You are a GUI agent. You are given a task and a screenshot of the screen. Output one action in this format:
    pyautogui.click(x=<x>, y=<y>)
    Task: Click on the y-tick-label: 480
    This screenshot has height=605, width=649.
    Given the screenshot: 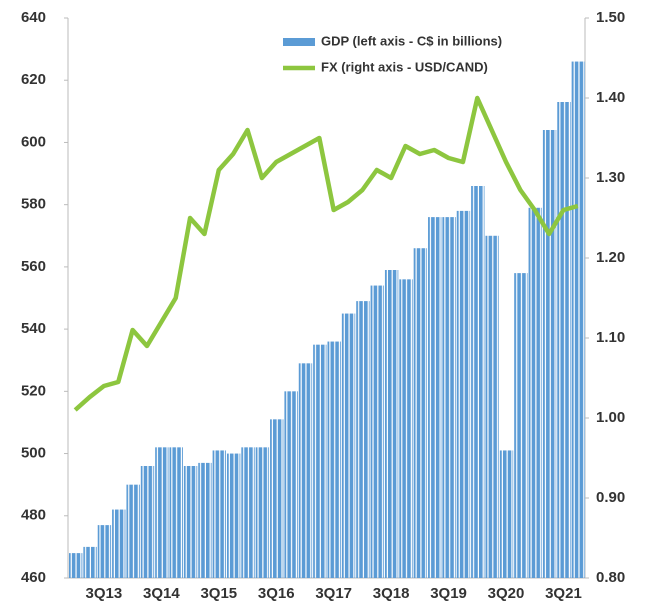 What is the action you would take?
    pyautogui.click(x=33, y=515)
    